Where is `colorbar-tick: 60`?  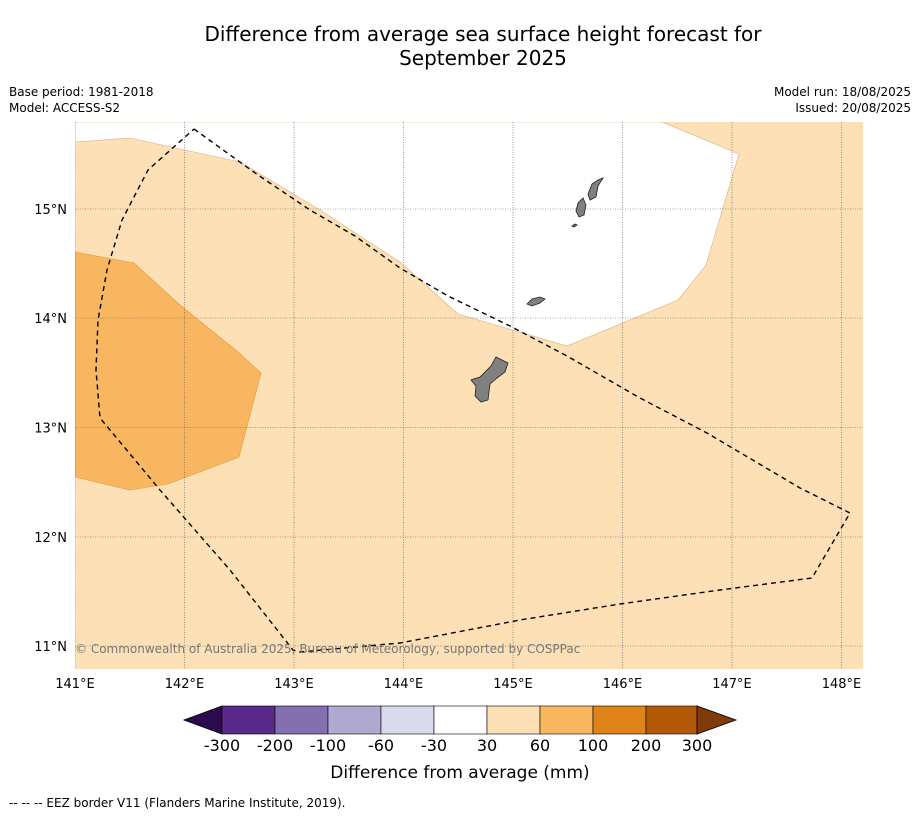 colorbar-tick: 60 is located at coordinates (540, 745).